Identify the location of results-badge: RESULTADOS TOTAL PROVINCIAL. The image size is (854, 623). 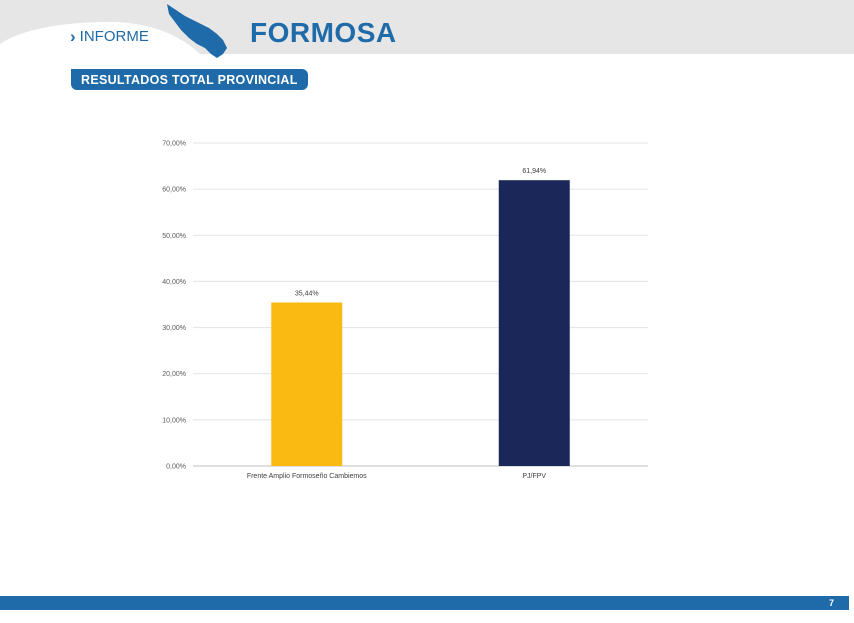
(189, 79).